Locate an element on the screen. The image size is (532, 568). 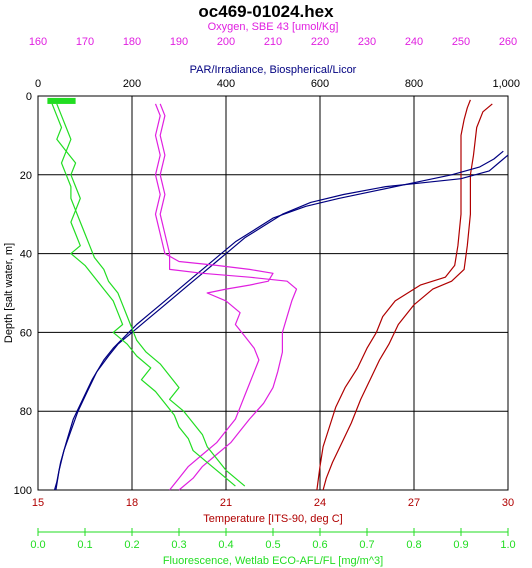
x-tick-label-fluorescence: 0.4 is located at coordinates (225, 545).